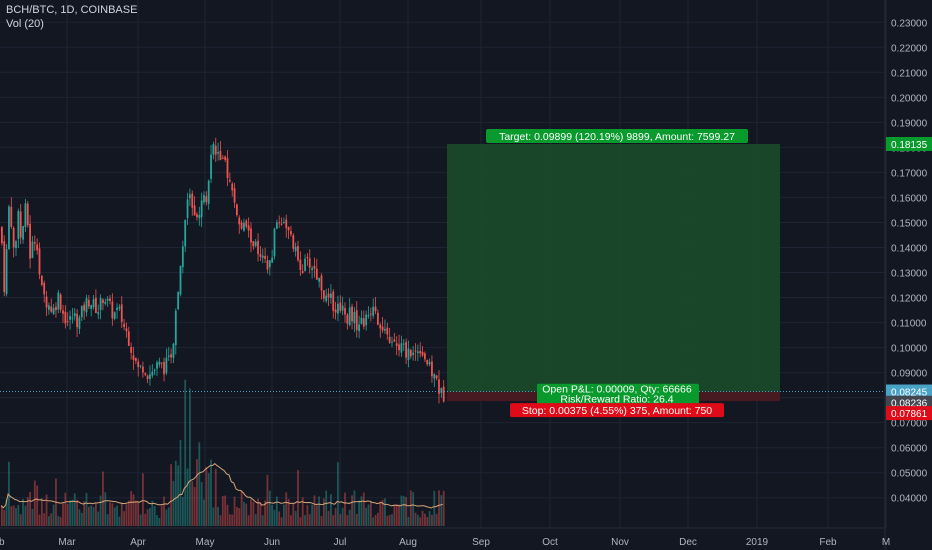  What do you see at coordinates (886, 542) in the screenshot?
I see `x-tick-label: M` at bounding box center [886, 542].